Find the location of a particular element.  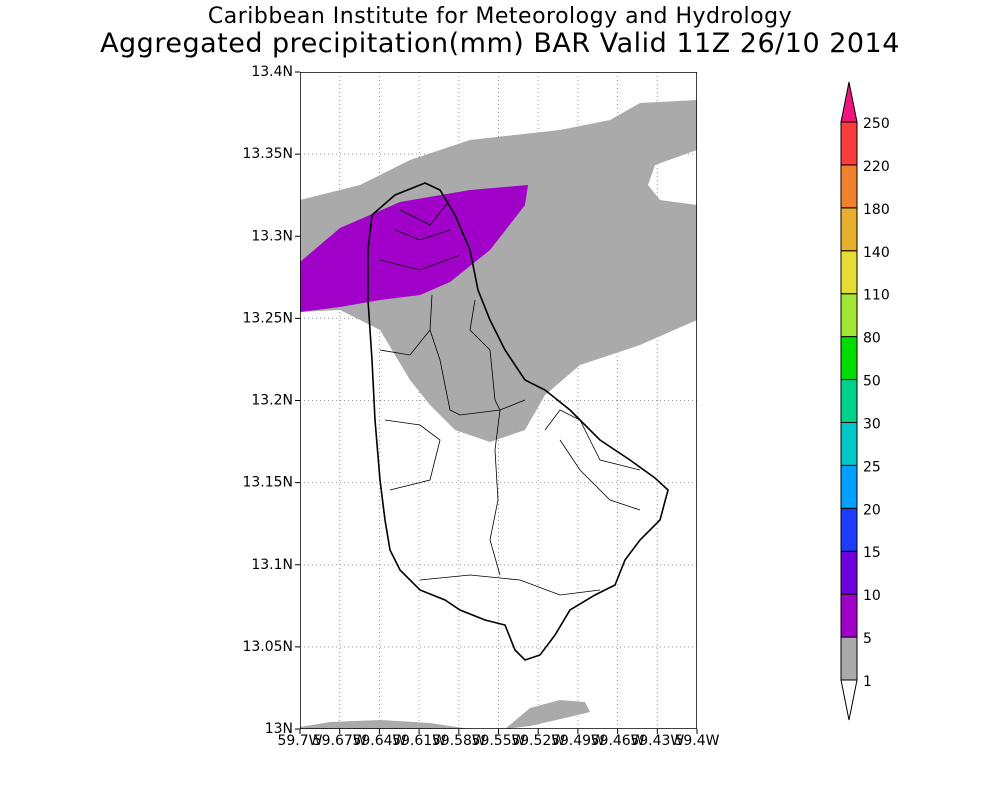

colorbar-label: 15 is located at coordinates (872, 553).